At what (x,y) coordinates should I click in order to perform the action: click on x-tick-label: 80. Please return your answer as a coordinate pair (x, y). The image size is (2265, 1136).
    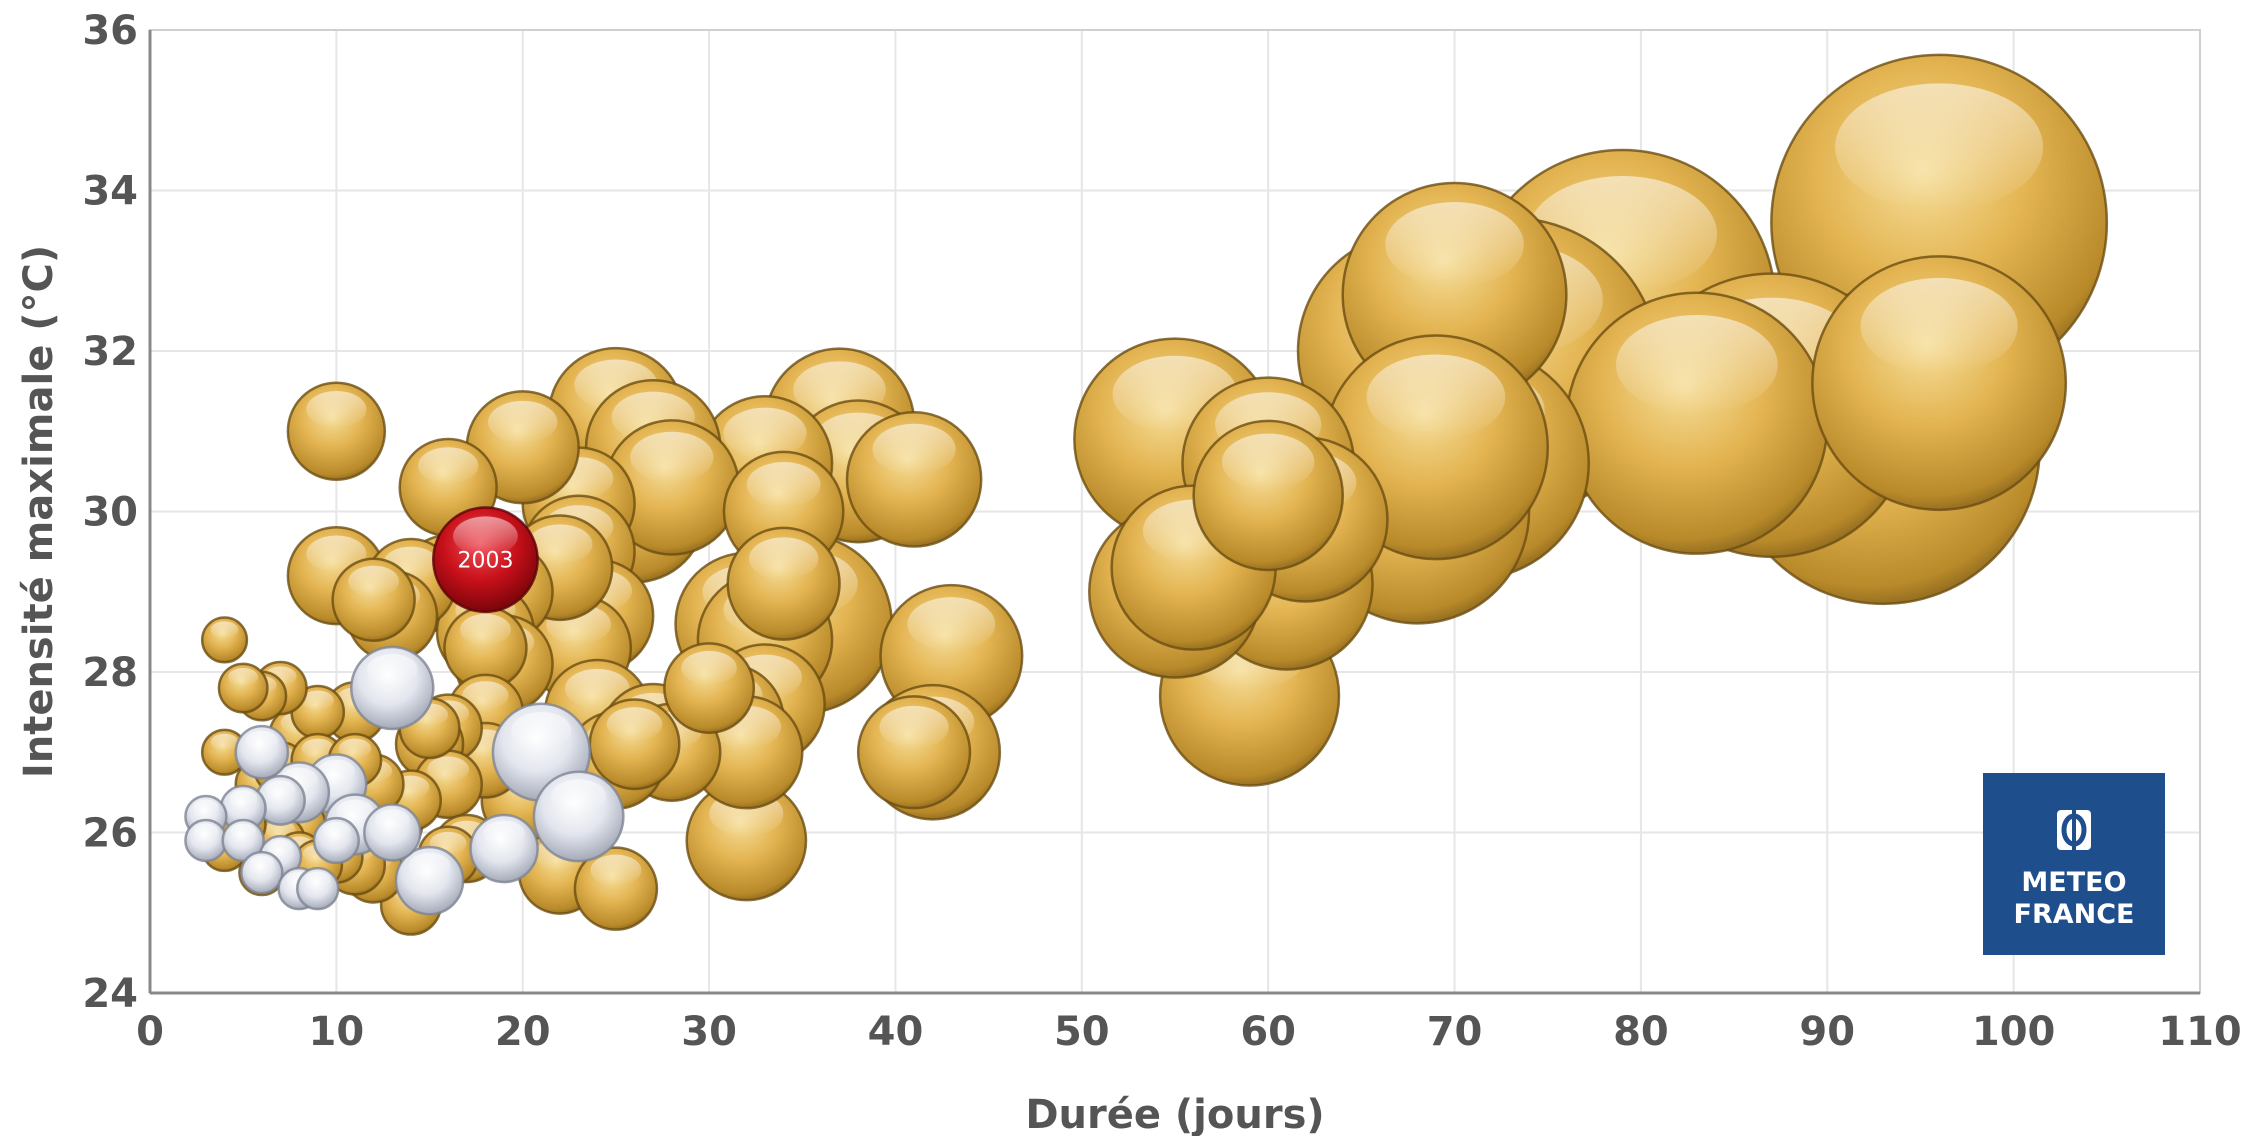
    Looking at the image, I should click on (1641, 1032).